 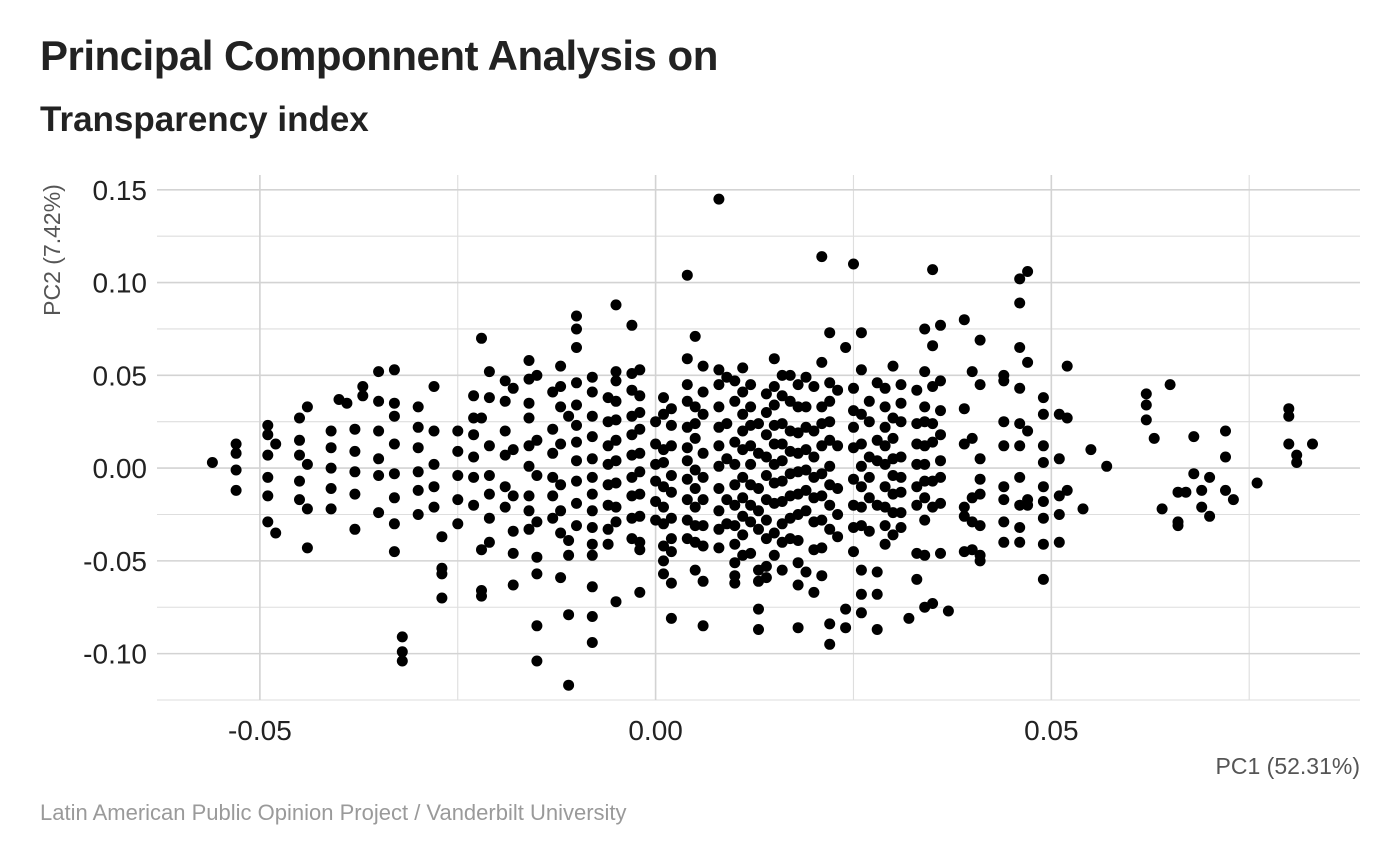 I want to click on y-tick-label: 0.00, so click(x=120, y=468).